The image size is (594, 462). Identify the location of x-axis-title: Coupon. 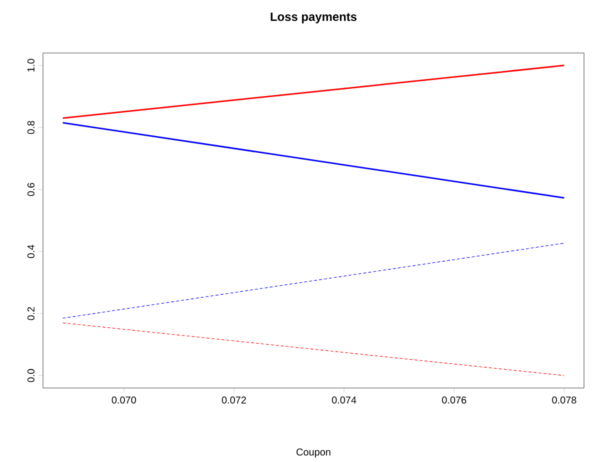
(313, 453).